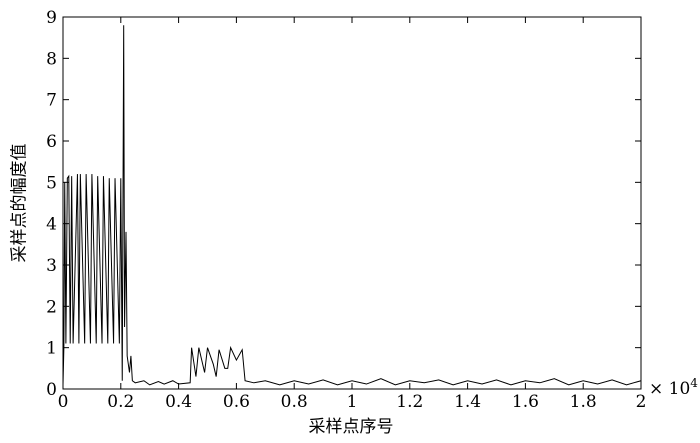 This screenshot has width=700, height=443. What do you see at coordinates (294, 402) in the screenshot?
I see `x-tick-label: 0.8` at bounding box center [294, 402].